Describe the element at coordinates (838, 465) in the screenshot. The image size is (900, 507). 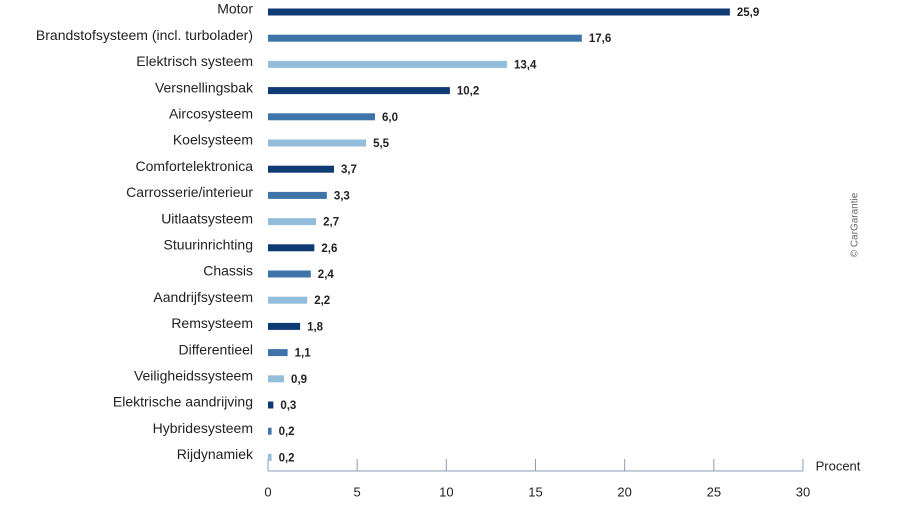
I see `x-axis-label: Procent` at that location.